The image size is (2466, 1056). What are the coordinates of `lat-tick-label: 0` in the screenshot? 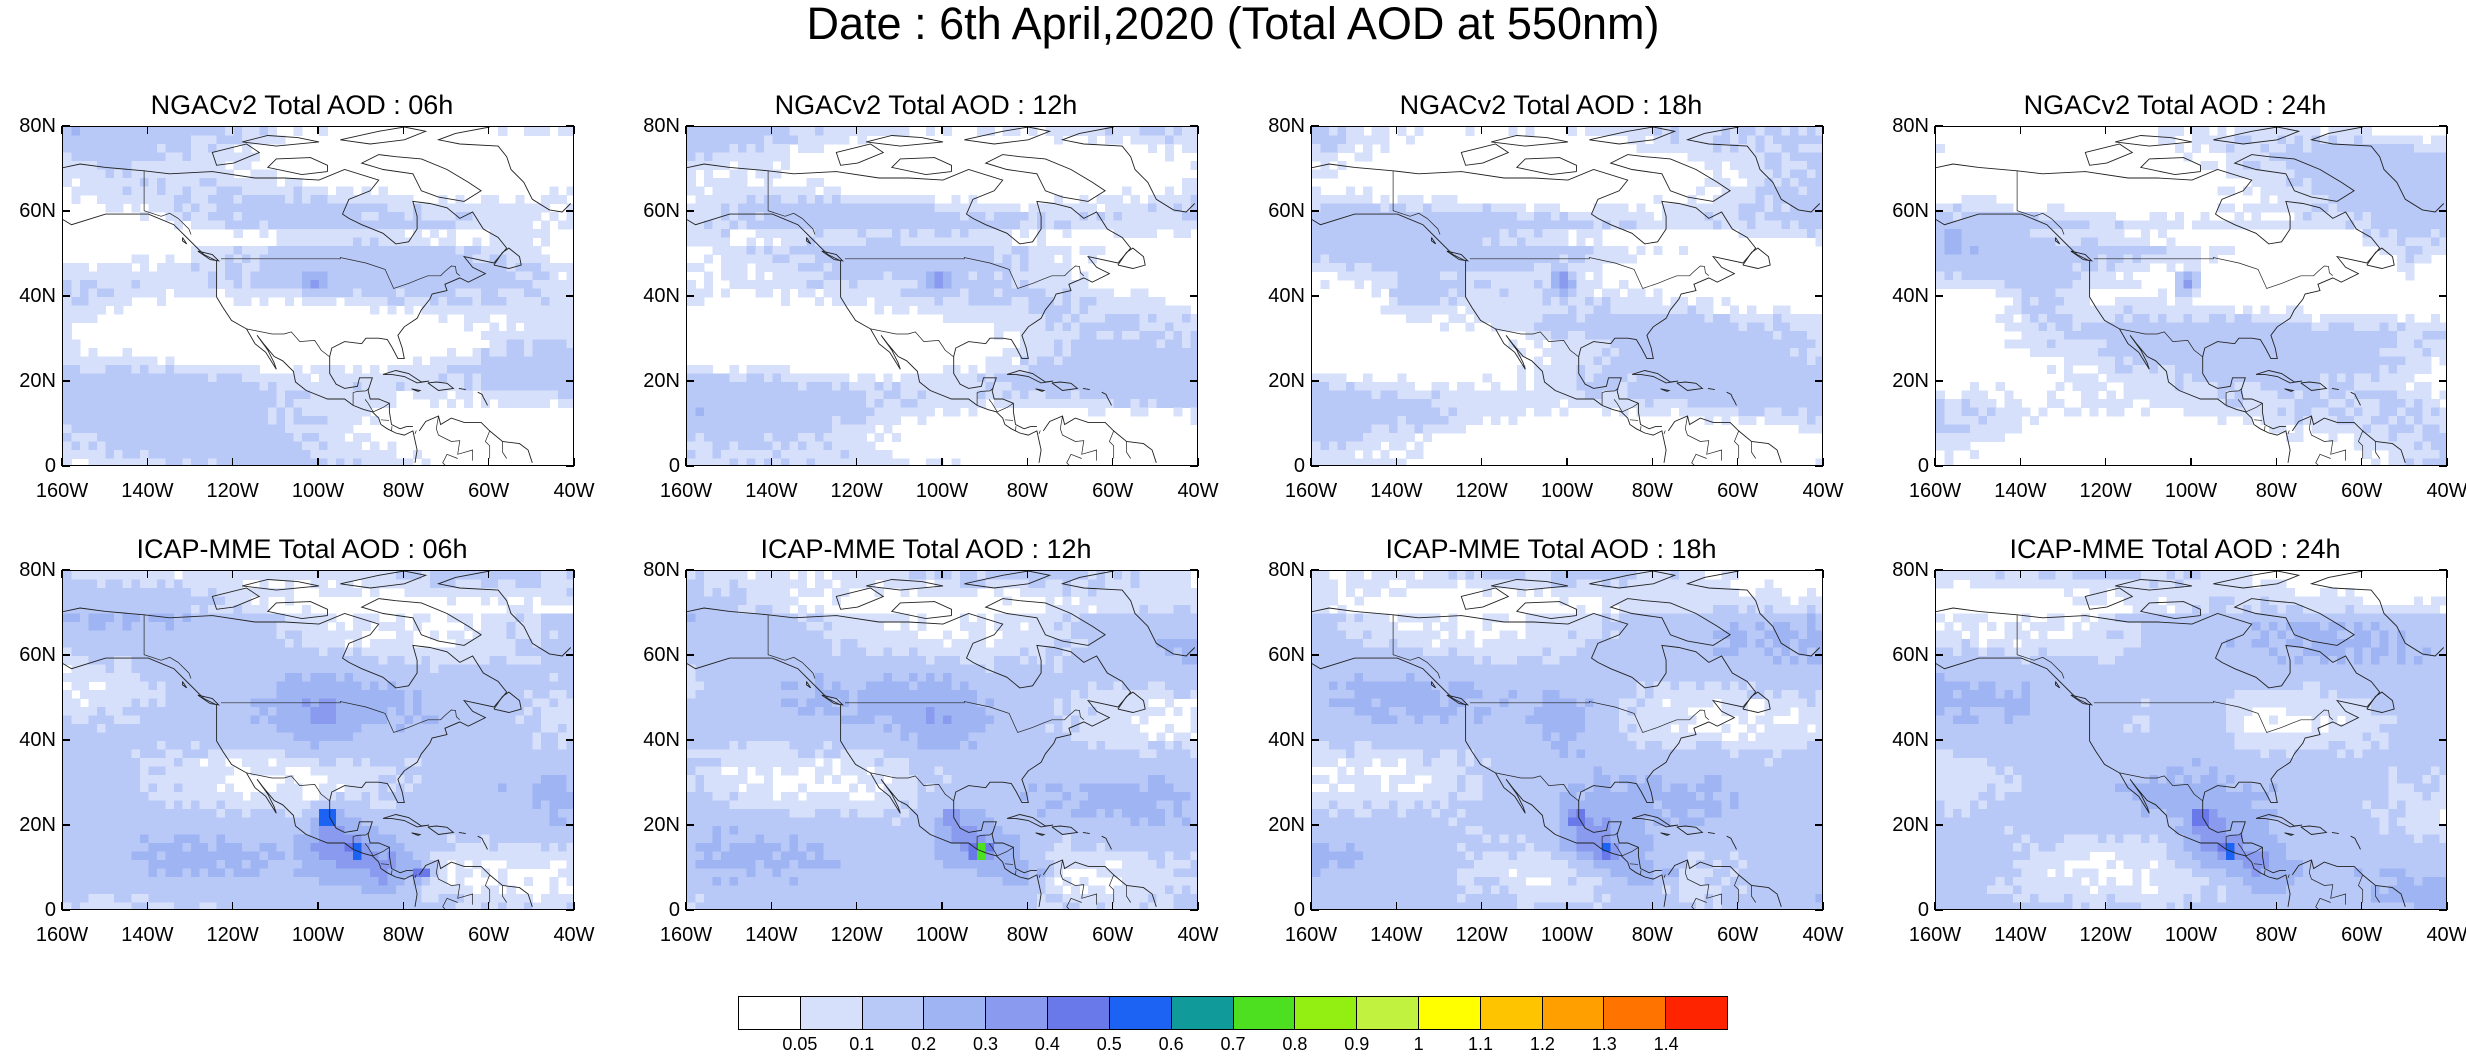 It's located at (674, 910).